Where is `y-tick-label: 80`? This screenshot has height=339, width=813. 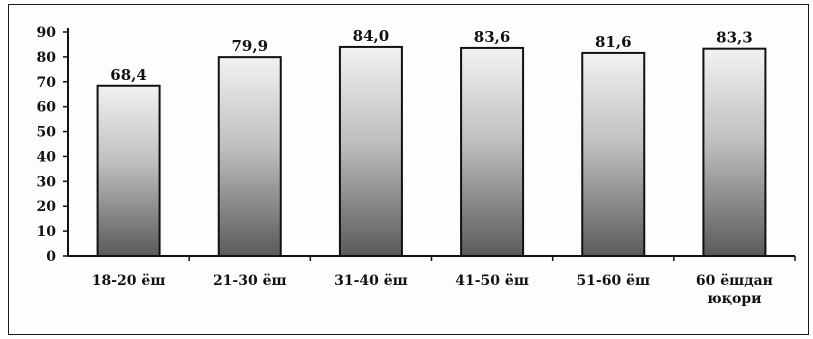 y-tick-label: 80 is located at coordinates (47, 58).